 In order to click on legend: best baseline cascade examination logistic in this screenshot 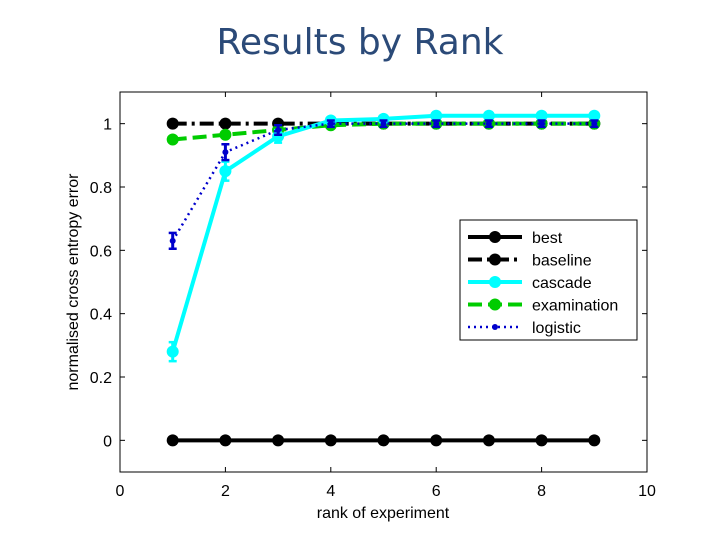, I will do `click(548, 280)`.